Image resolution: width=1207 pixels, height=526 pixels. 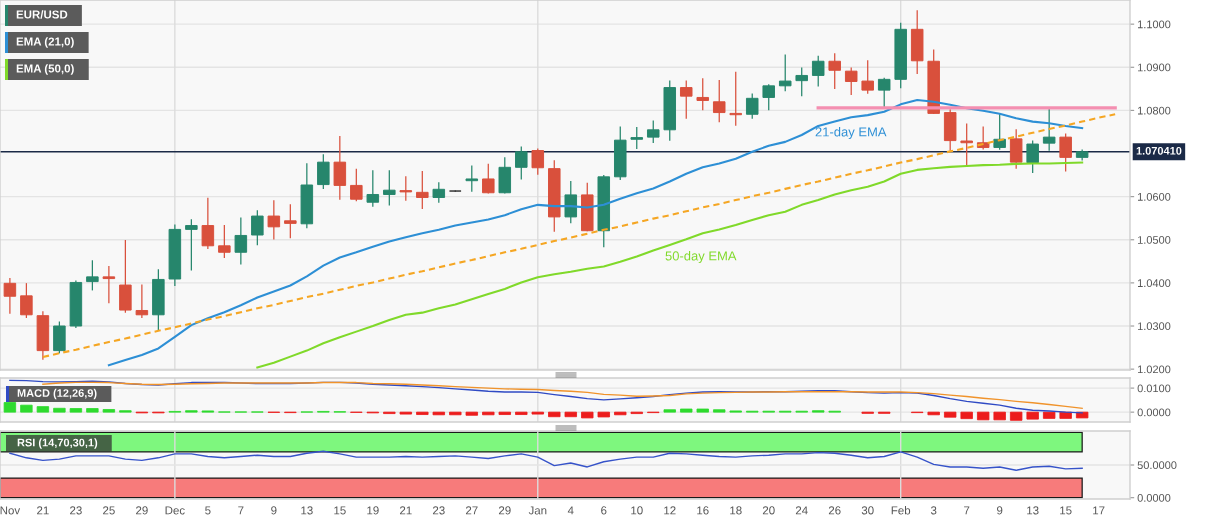 I want to click on y-tick-label: 1.0400, so click(x=1154, y=283).